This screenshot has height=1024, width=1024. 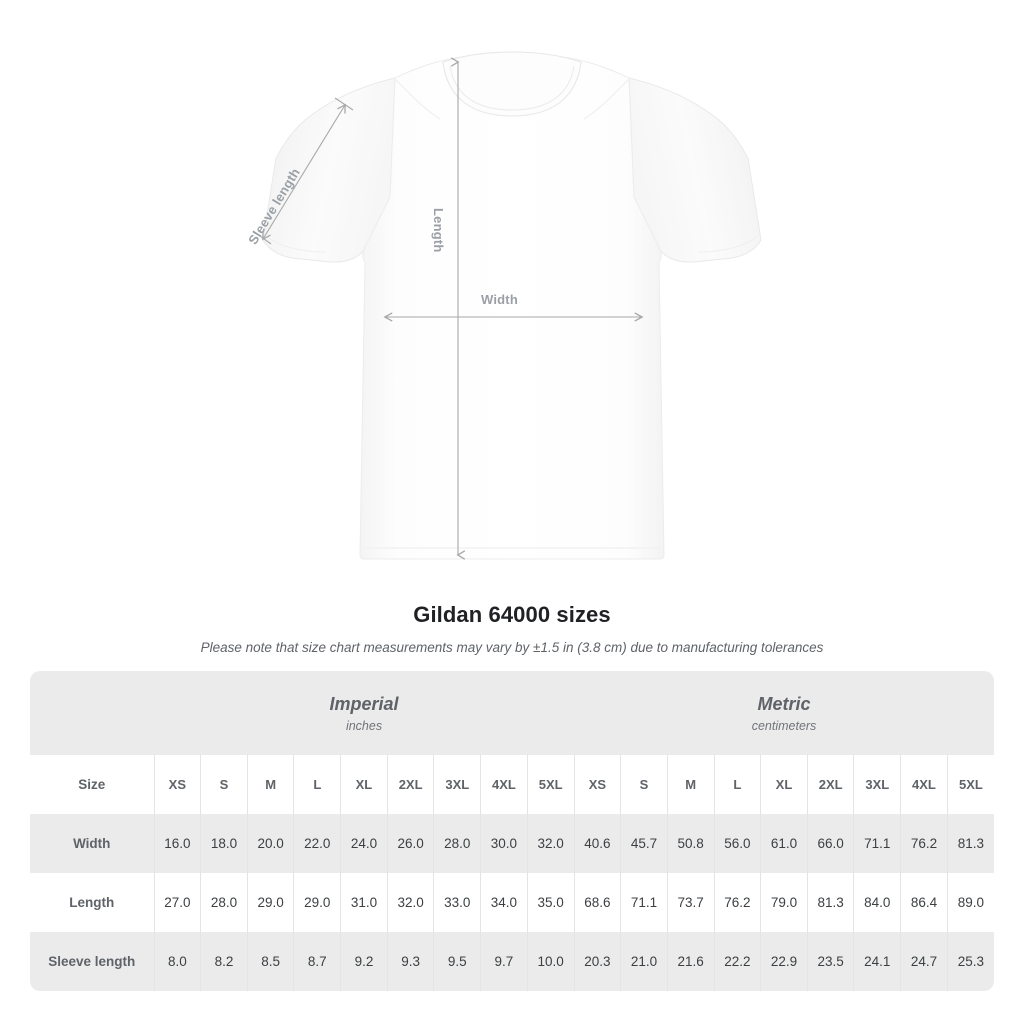 I want to click on metric-group-header: Metric centimeters, so click(x=784, y=713).